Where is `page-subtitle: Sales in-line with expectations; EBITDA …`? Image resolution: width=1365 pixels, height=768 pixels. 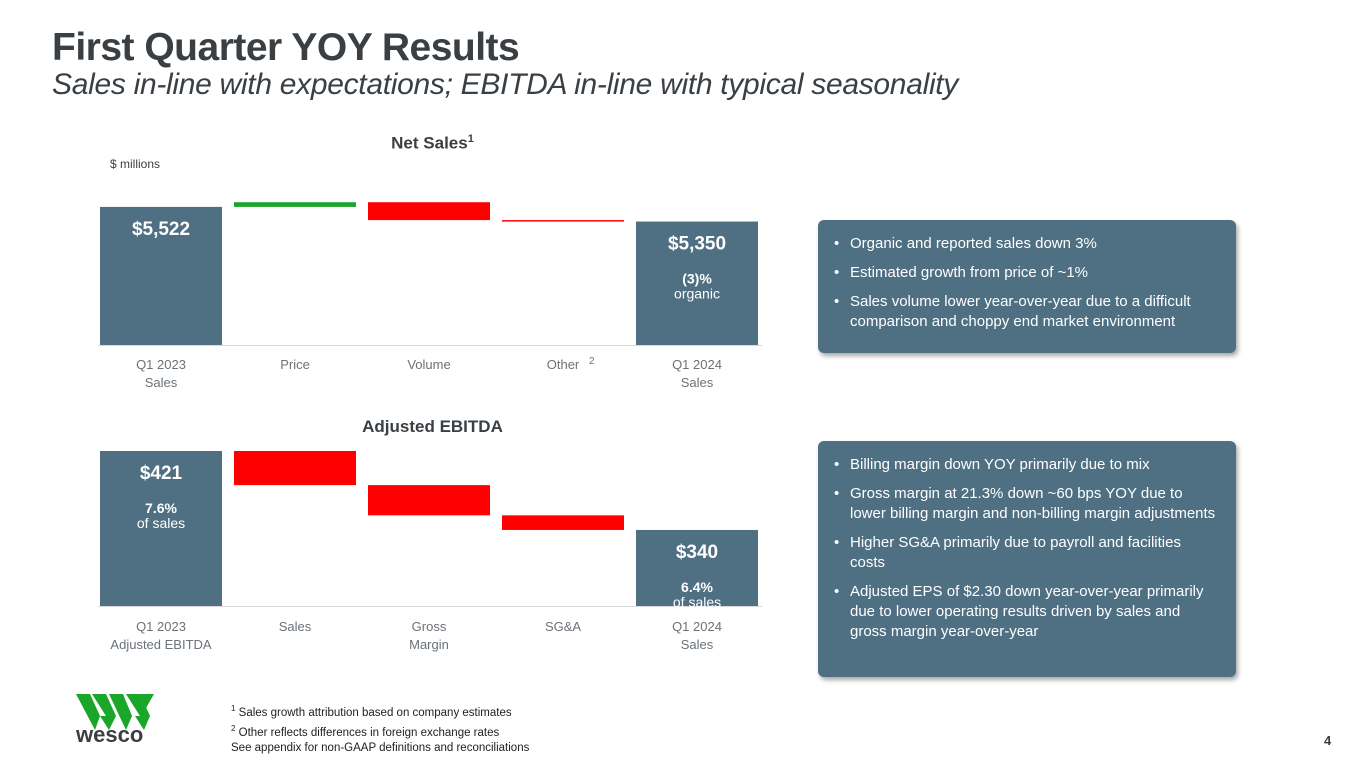 page-subtitle: Sales in-line with expectations; EBITDA … is located at coordinates (505, 84).